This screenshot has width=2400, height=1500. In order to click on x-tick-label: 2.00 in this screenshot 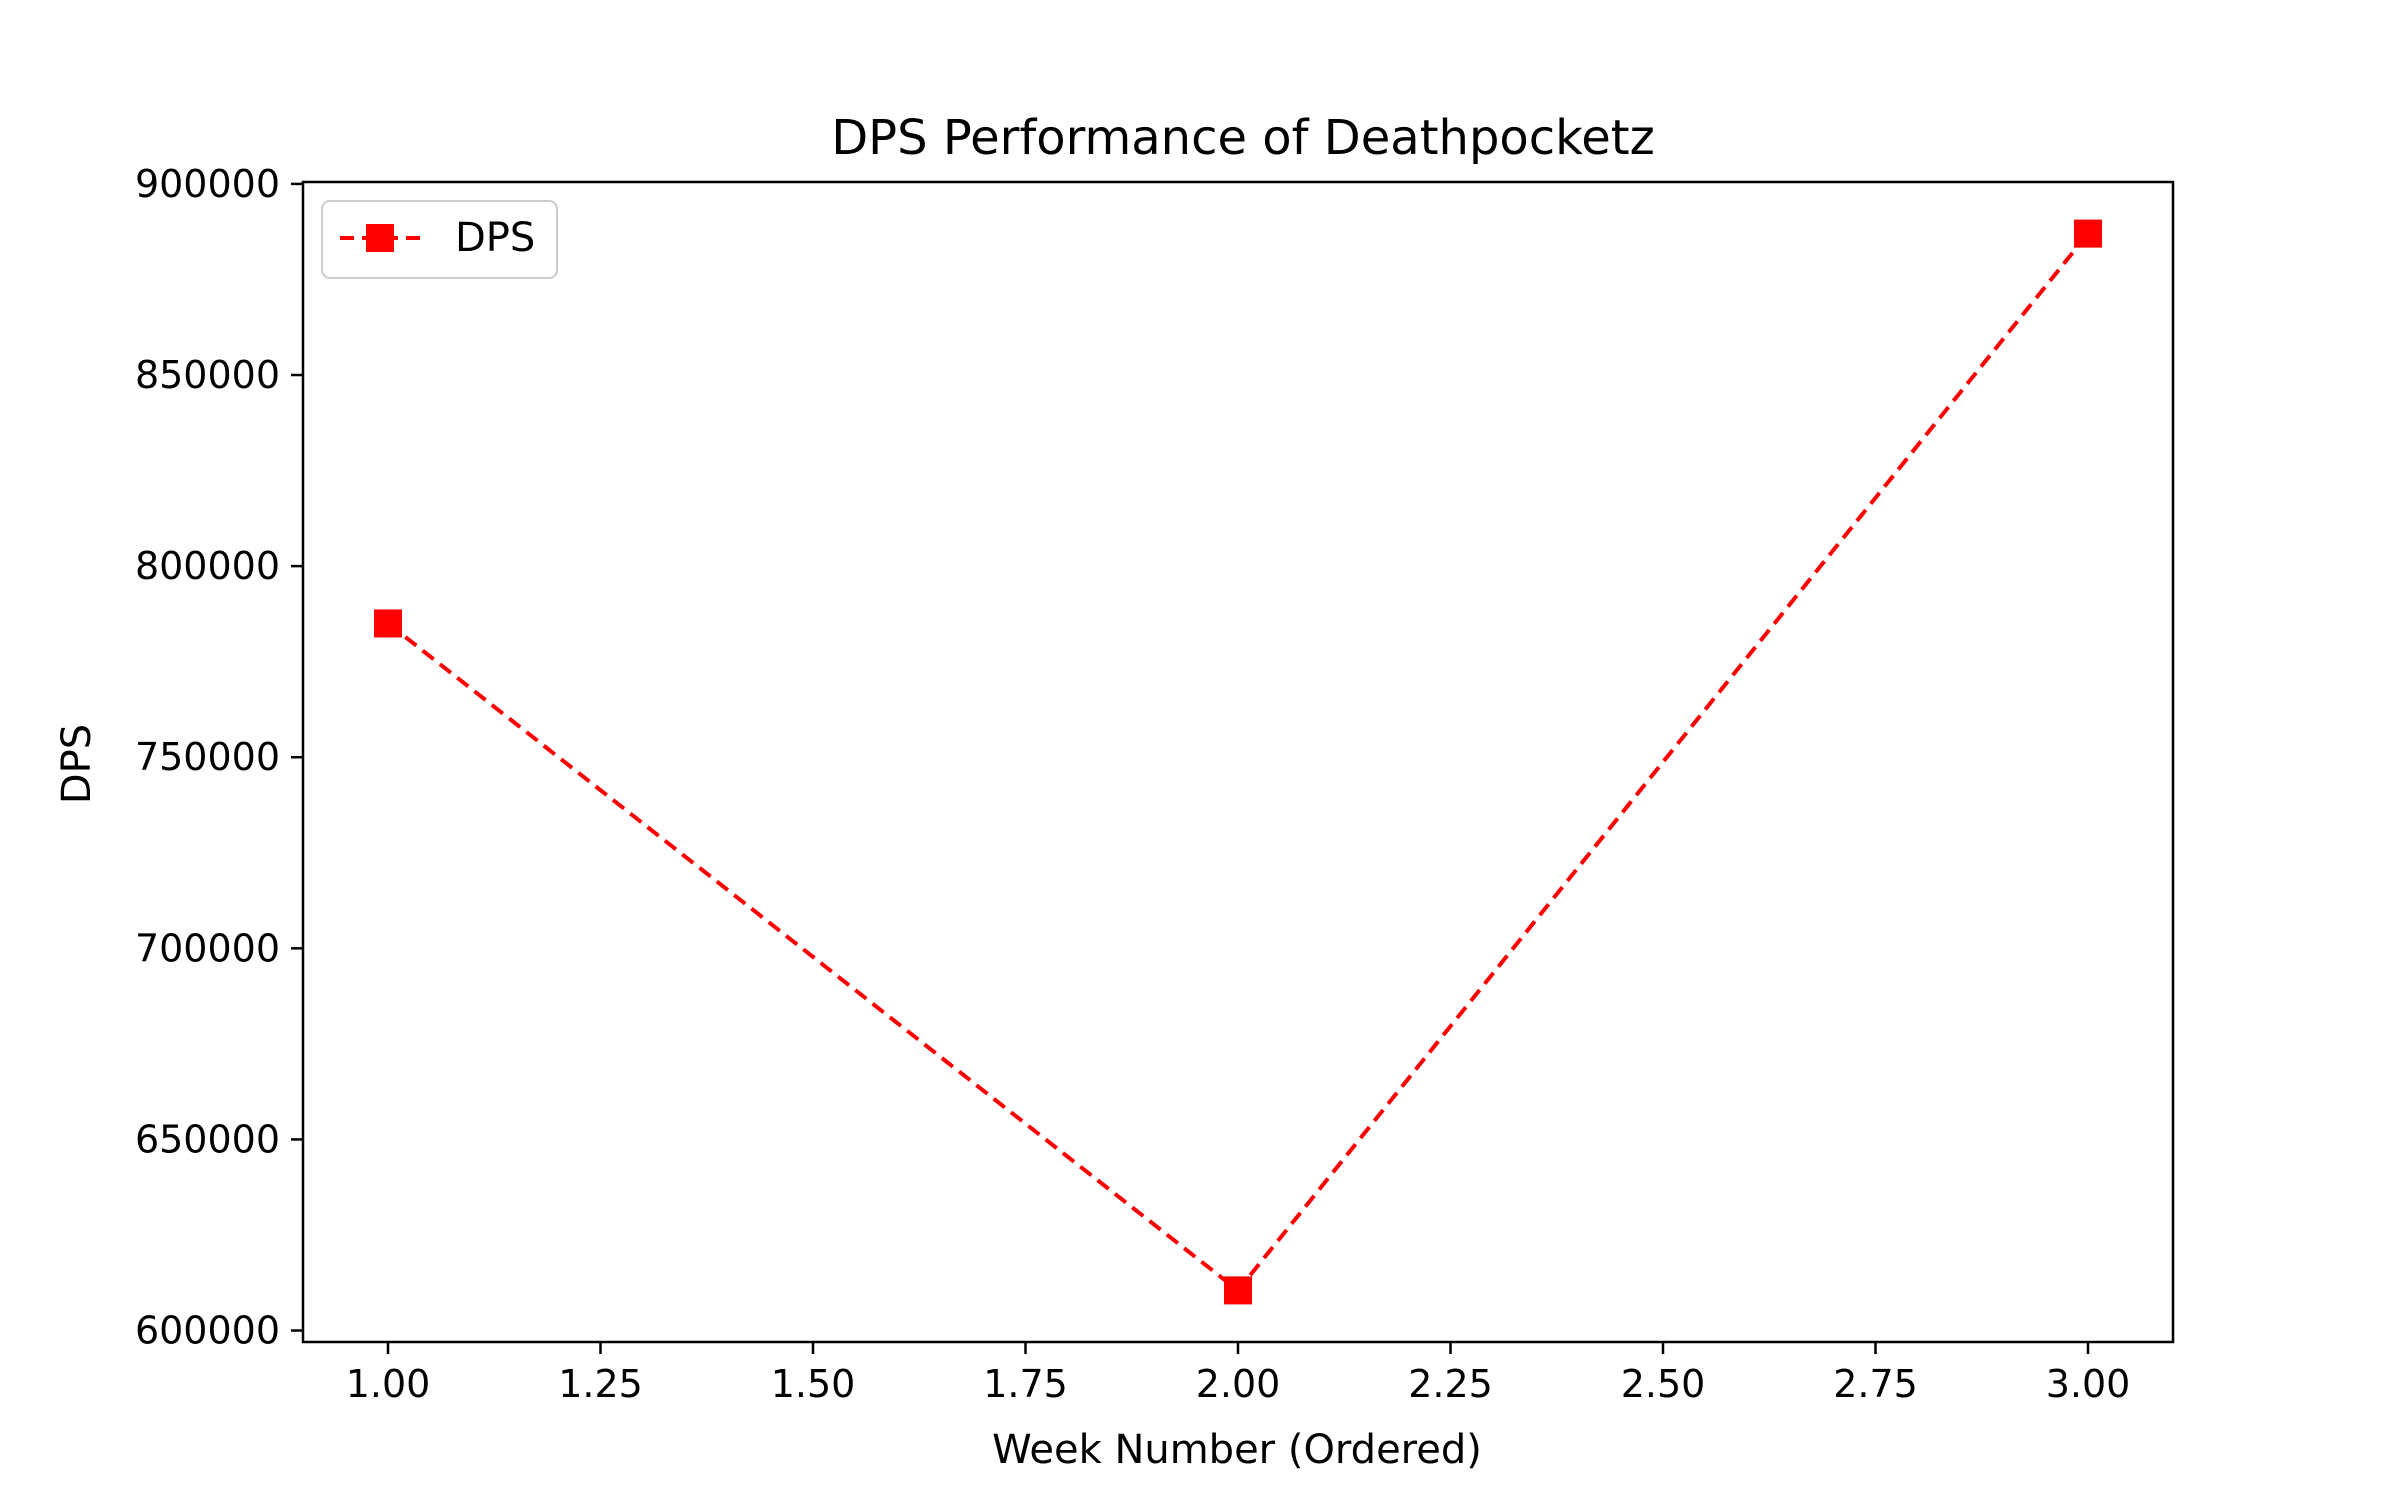, I will do `click(1238, 1384)`.